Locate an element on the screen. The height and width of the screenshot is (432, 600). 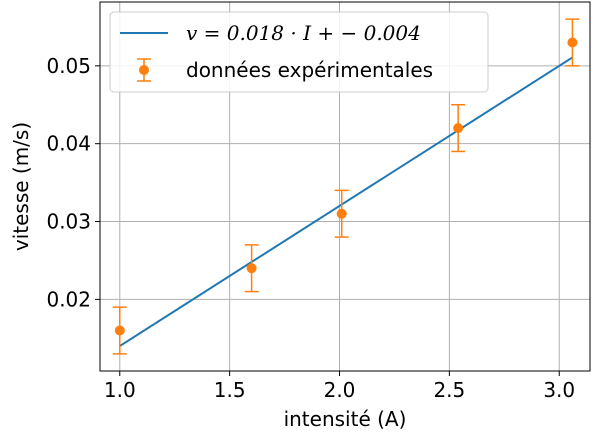
legend-box is located at coordinates (299, 52).